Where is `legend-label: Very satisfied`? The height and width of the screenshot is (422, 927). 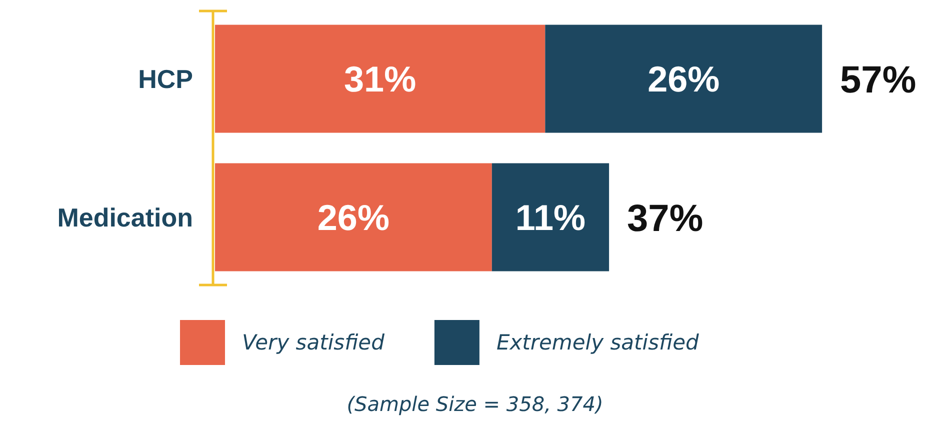
legend-label: Very satisfied is located at coordinates (314, 342).